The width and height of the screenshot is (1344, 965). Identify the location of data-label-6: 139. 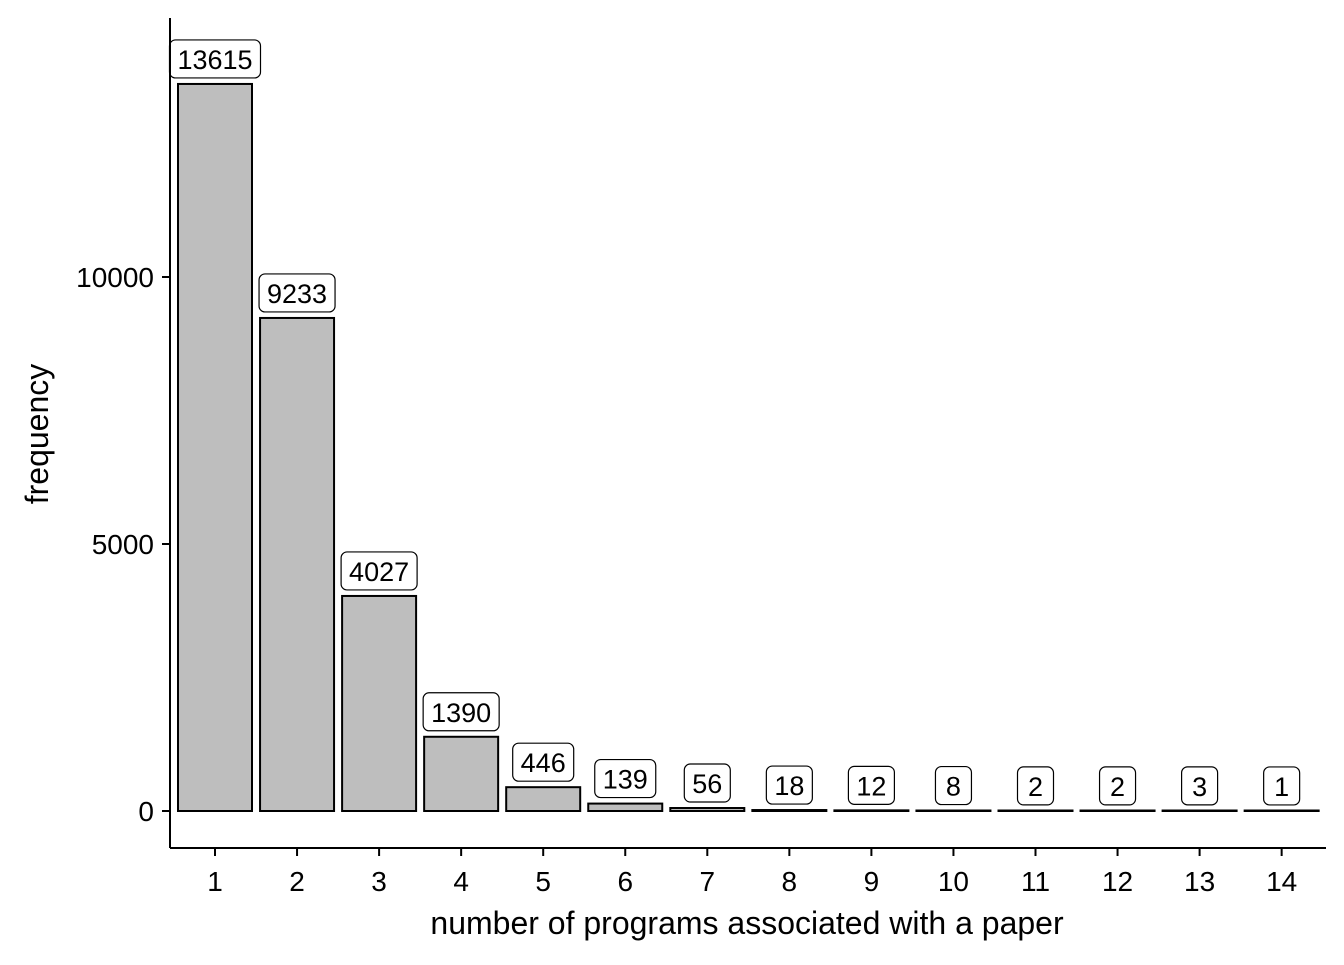
(625, 778).